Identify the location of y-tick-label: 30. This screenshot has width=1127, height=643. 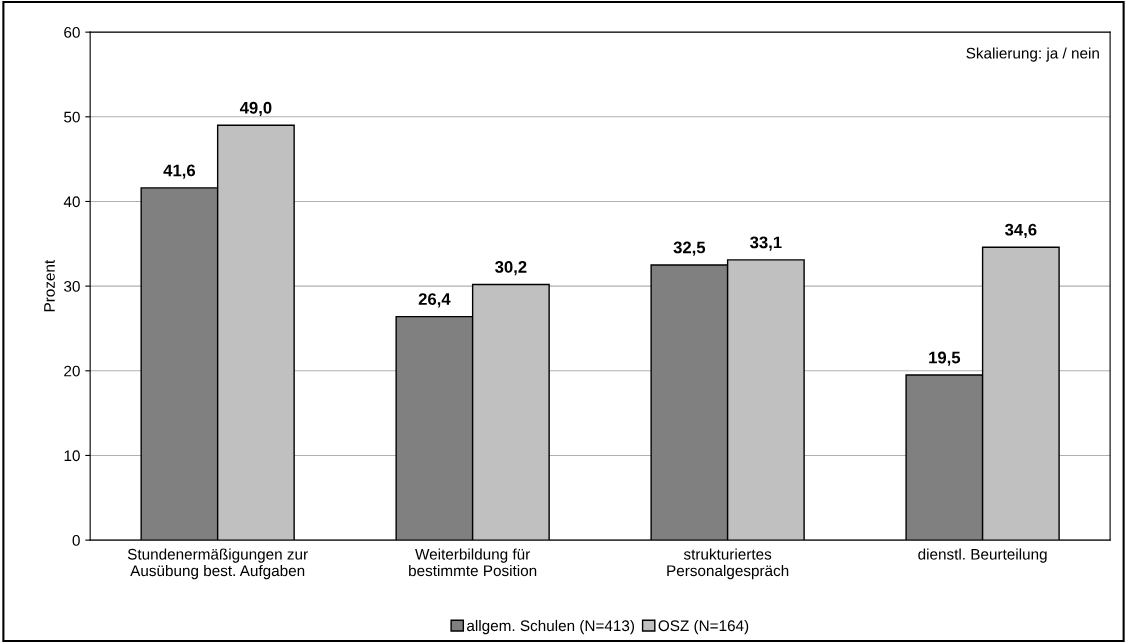
(72, 286).